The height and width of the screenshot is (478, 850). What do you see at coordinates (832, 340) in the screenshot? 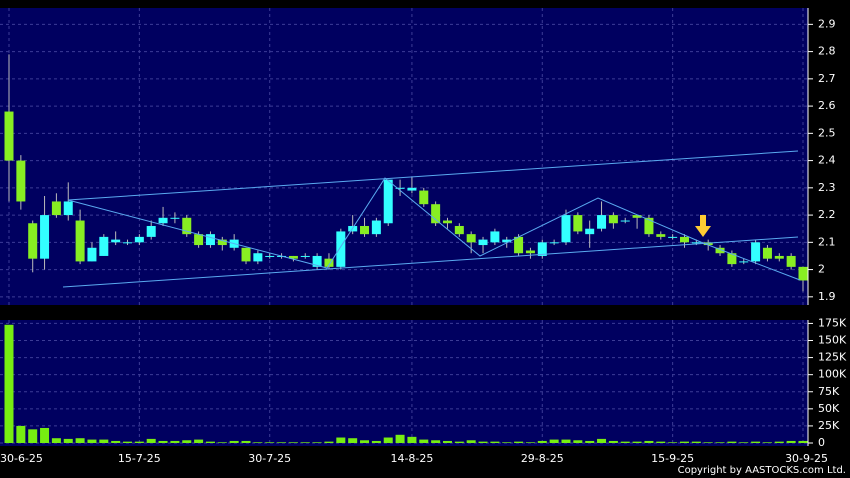
I see `y-tick-label: 150K` at bounding box center [832, 340].